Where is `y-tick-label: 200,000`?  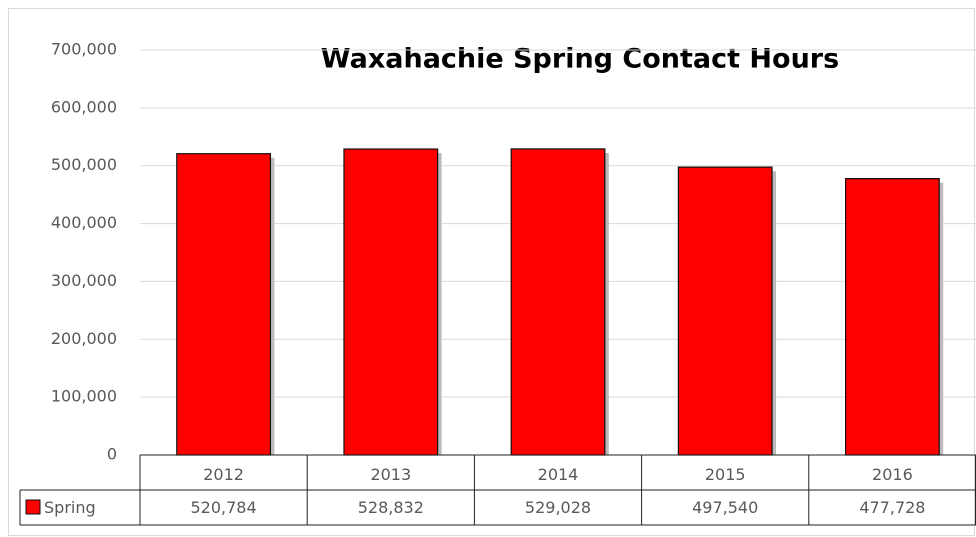 y-tick-label: 200,000 is located at coordinates (84, 338).